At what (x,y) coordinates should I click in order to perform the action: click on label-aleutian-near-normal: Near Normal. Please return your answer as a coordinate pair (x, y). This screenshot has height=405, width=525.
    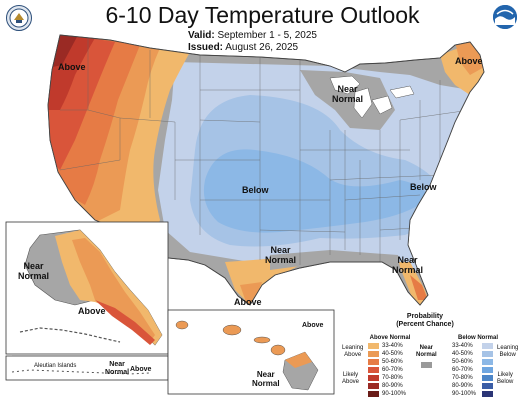
    Looking at the image, I should click on (117, 368).